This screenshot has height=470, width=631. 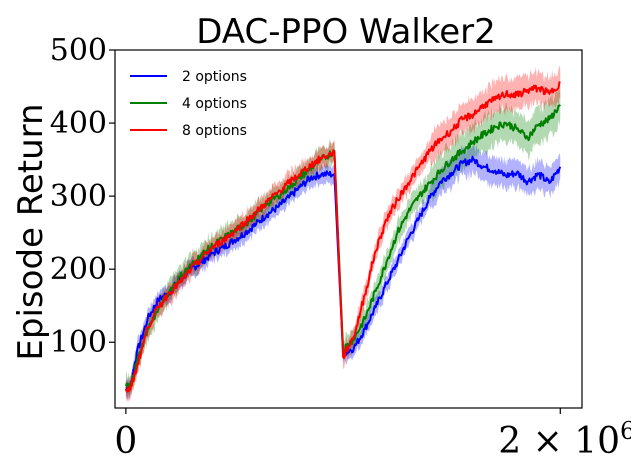 What do you see at coordinates (78, 342) in the screenshot?
I see `y-tick-label-100: 100` at bounding box center [78, 342].